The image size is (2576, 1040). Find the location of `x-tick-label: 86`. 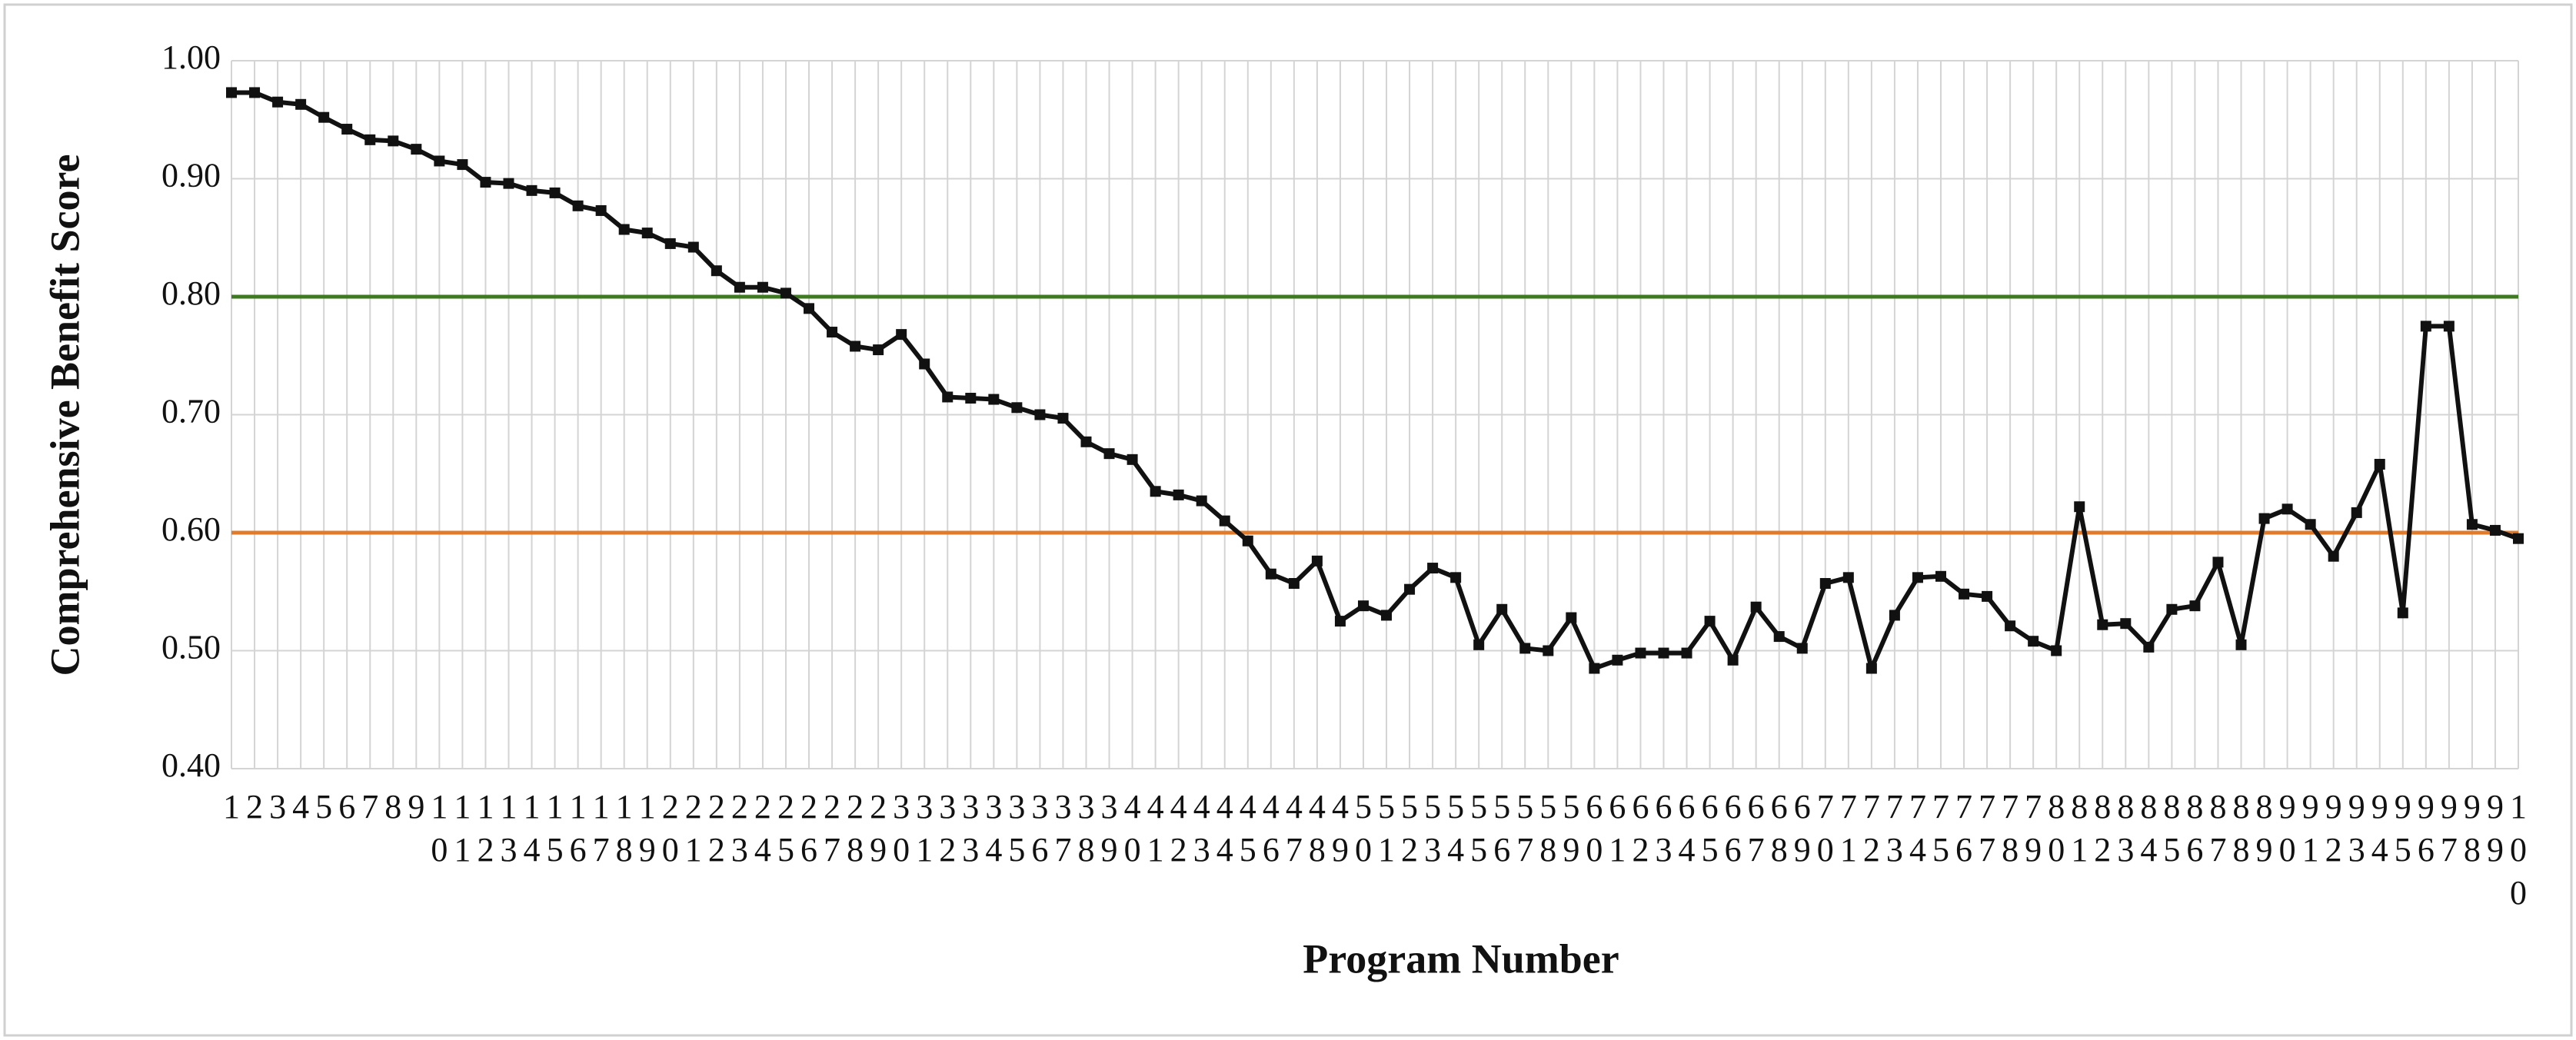

x-tick-label: 86 is located at coordinates (2195, 828).